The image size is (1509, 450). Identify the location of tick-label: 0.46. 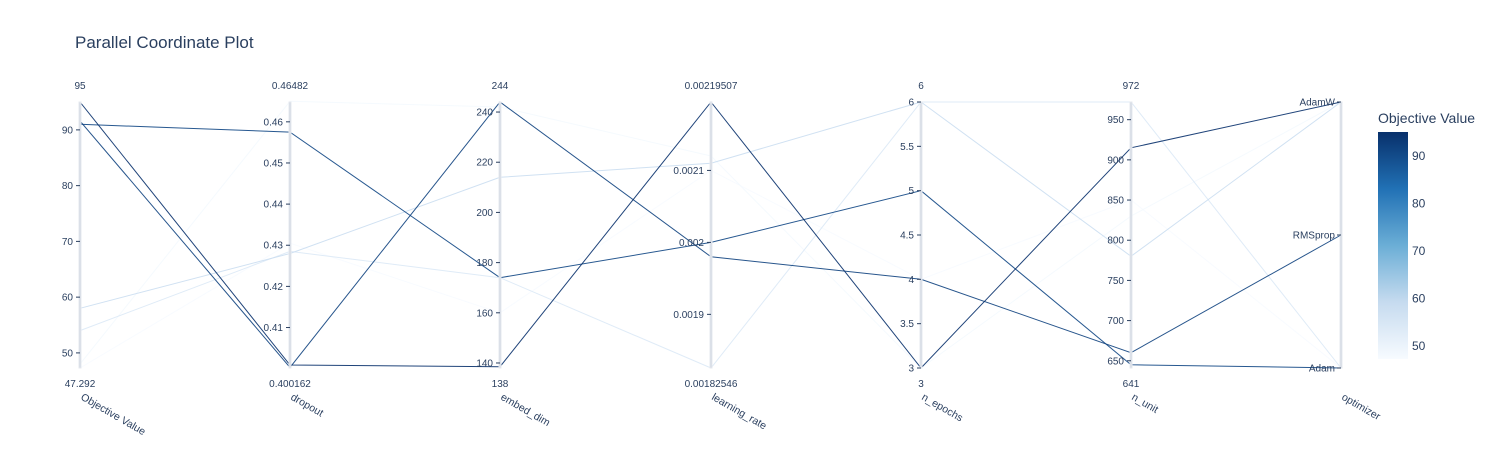
(274, 122).